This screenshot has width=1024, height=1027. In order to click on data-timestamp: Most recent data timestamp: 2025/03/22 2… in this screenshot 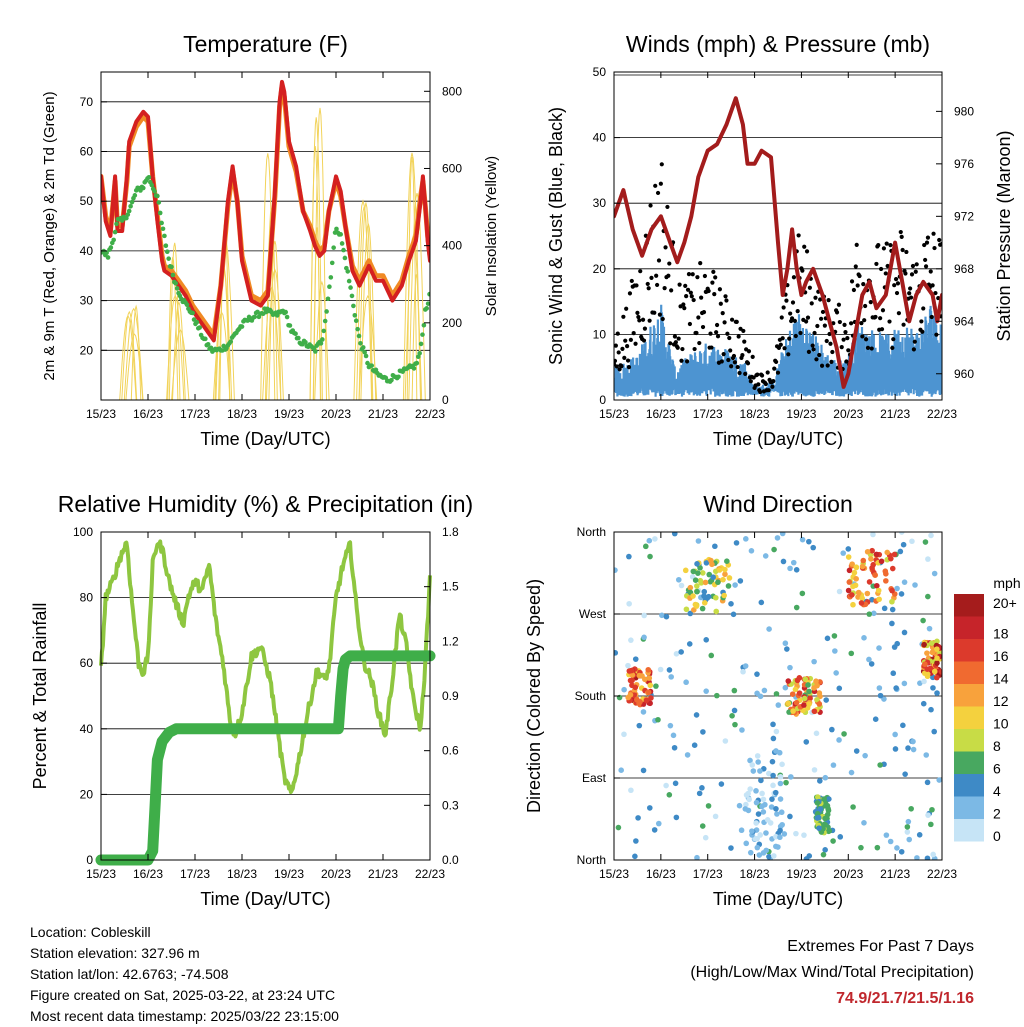, I will do `click(184, 1016)`.